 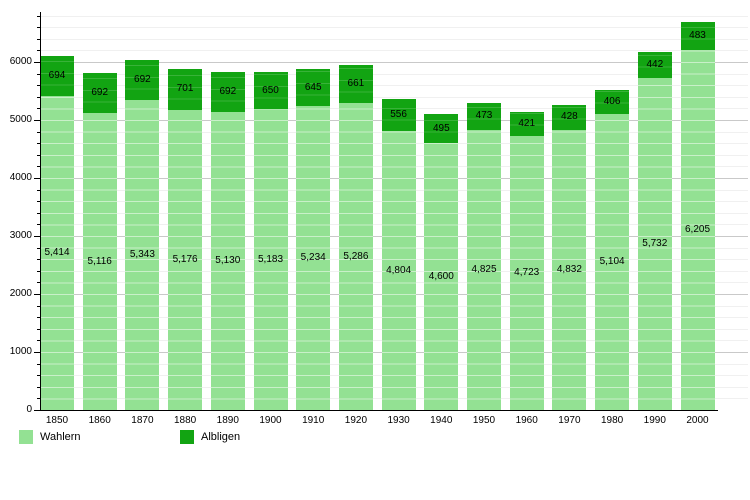 What do you see at coordinates (569, 420) in the screenshot?
I see `x-tick-label: 1970` at bounding box center [569, 420].